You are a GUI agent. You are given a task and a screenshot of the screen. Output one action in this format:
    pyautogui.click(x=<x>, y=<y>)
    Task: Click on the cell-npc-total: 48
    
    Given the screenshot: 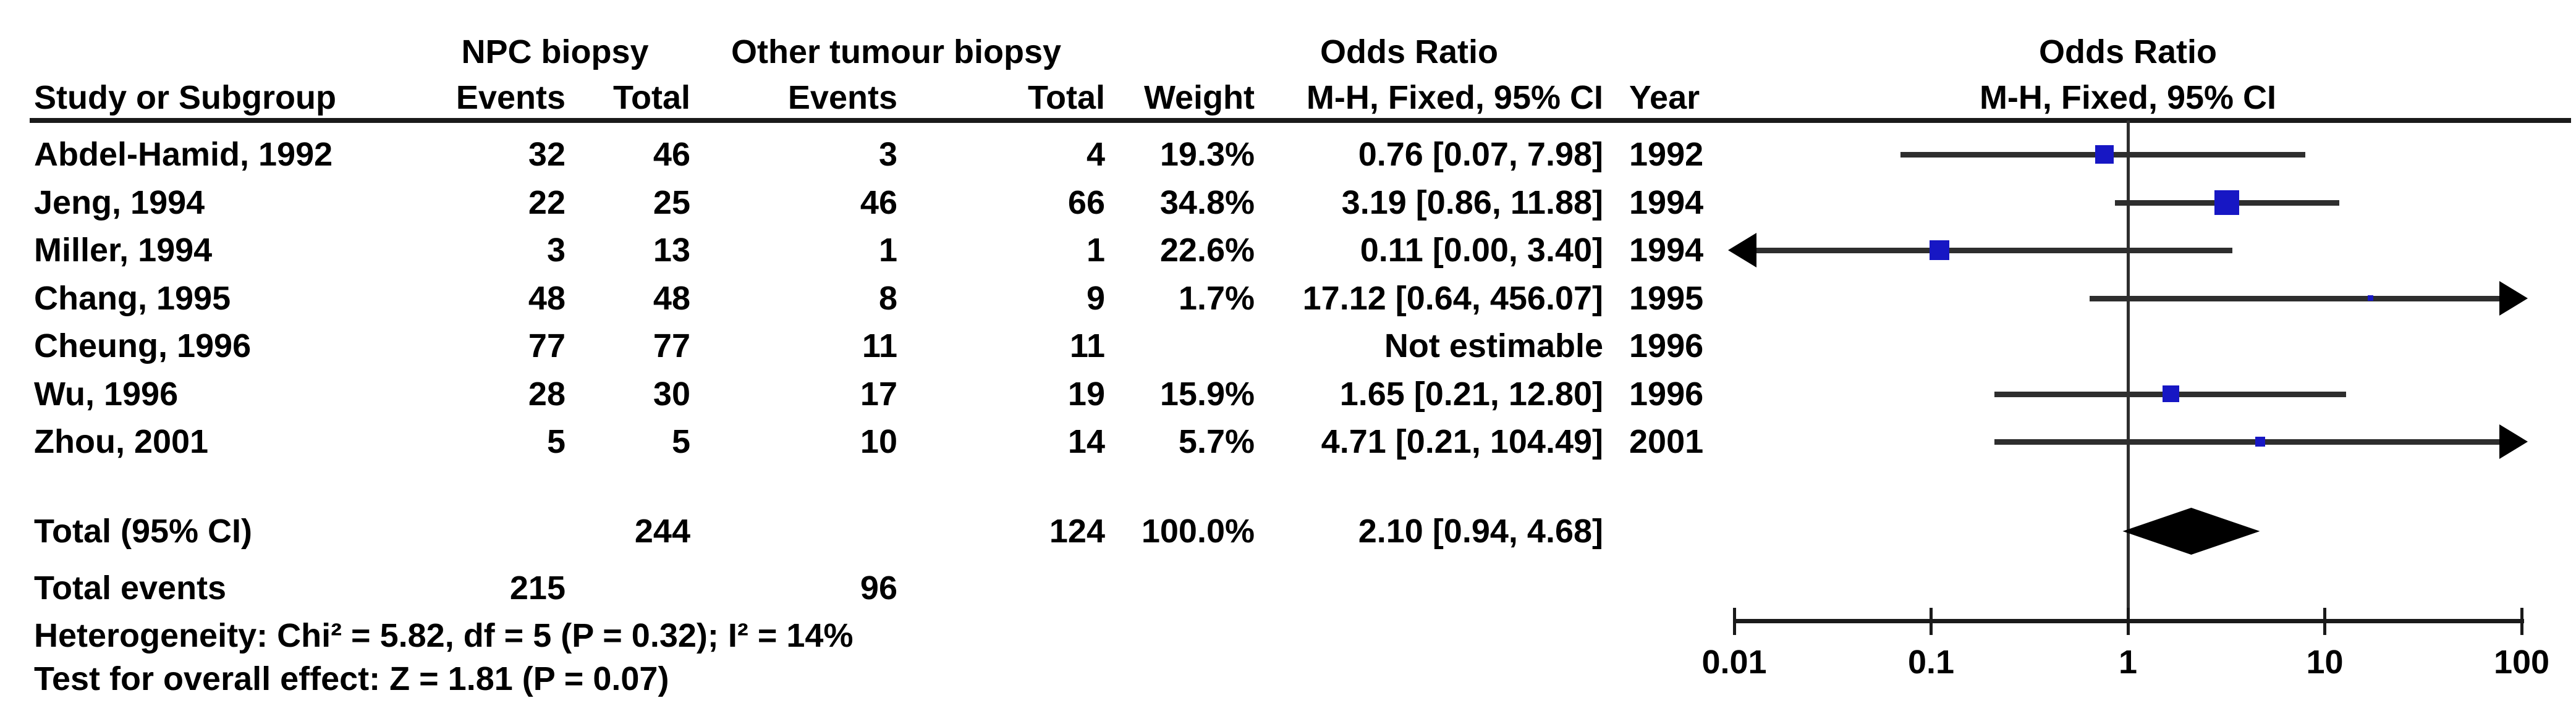 What is the action you would take?
    pyautogui.click(x=671, y=298)
    